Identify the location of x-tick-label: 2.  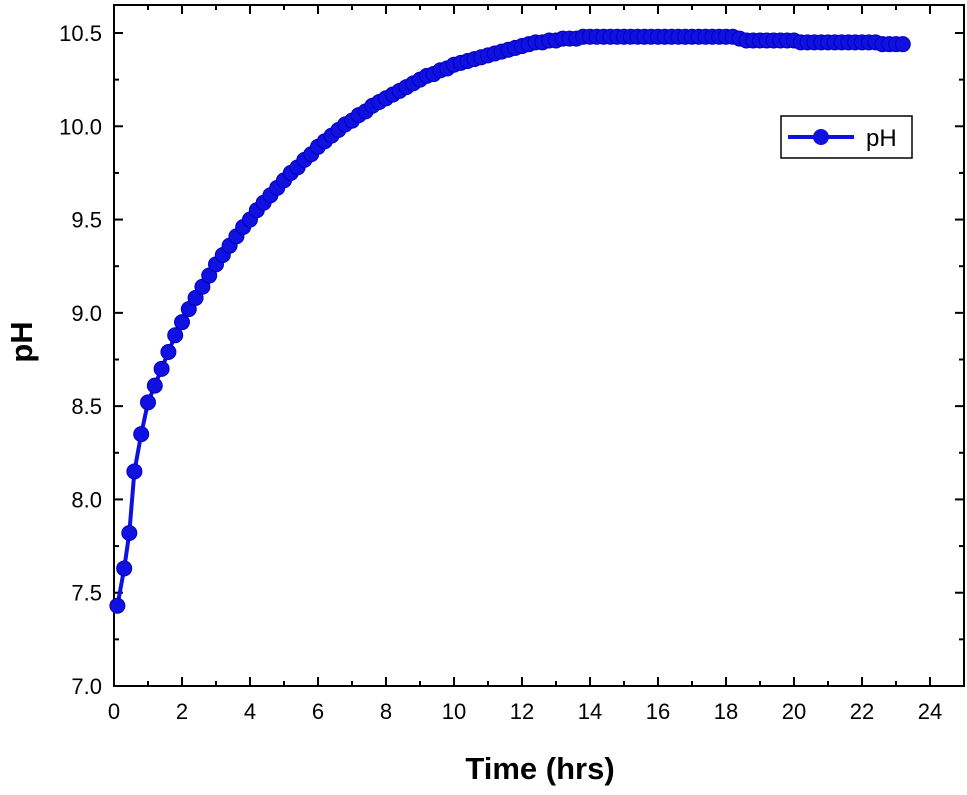
(182, 711).